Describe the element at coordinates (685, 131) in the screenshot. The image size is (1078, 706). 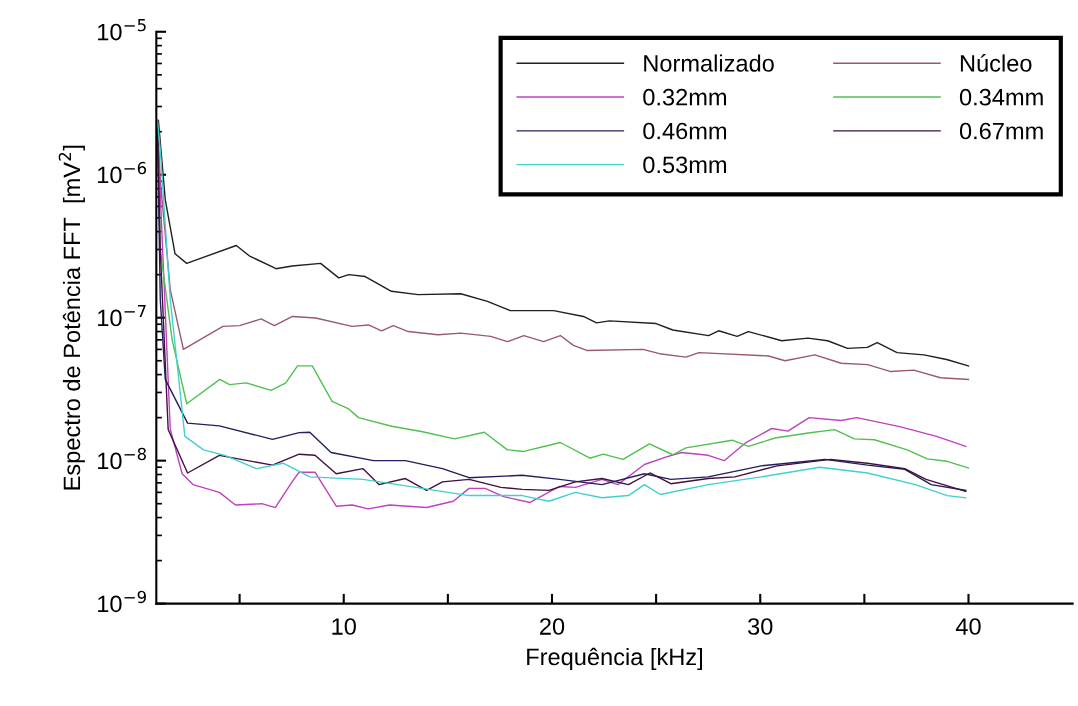
I see `legend-label: 0.46mm` at that location.